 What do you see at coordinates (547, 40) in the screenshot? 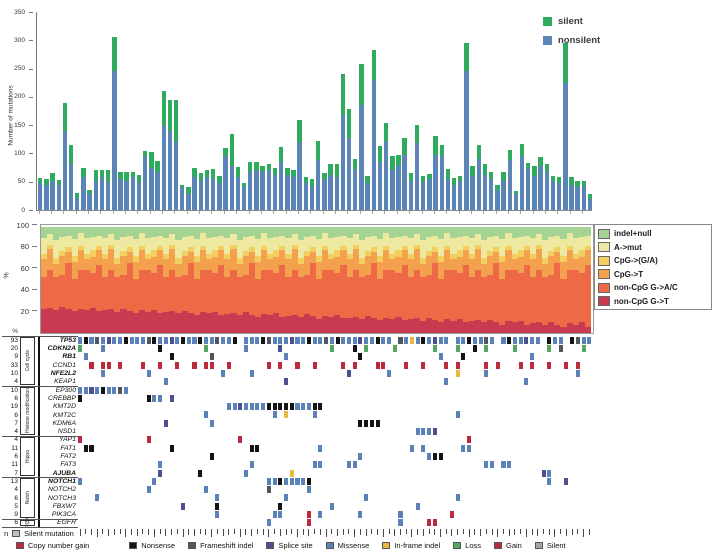
I see `nonsilent-swatch-icon` at bounding box center [547, 40].